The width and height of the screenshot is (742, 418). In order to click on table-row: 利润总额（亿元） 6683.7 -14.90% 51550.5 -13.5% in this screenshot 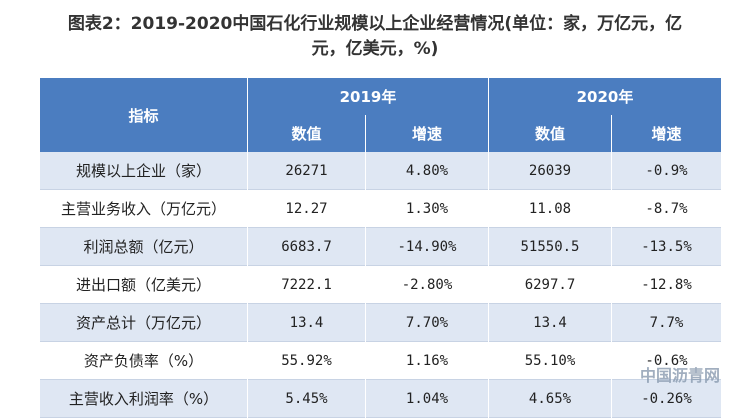, I will do `click(381, 246)`.